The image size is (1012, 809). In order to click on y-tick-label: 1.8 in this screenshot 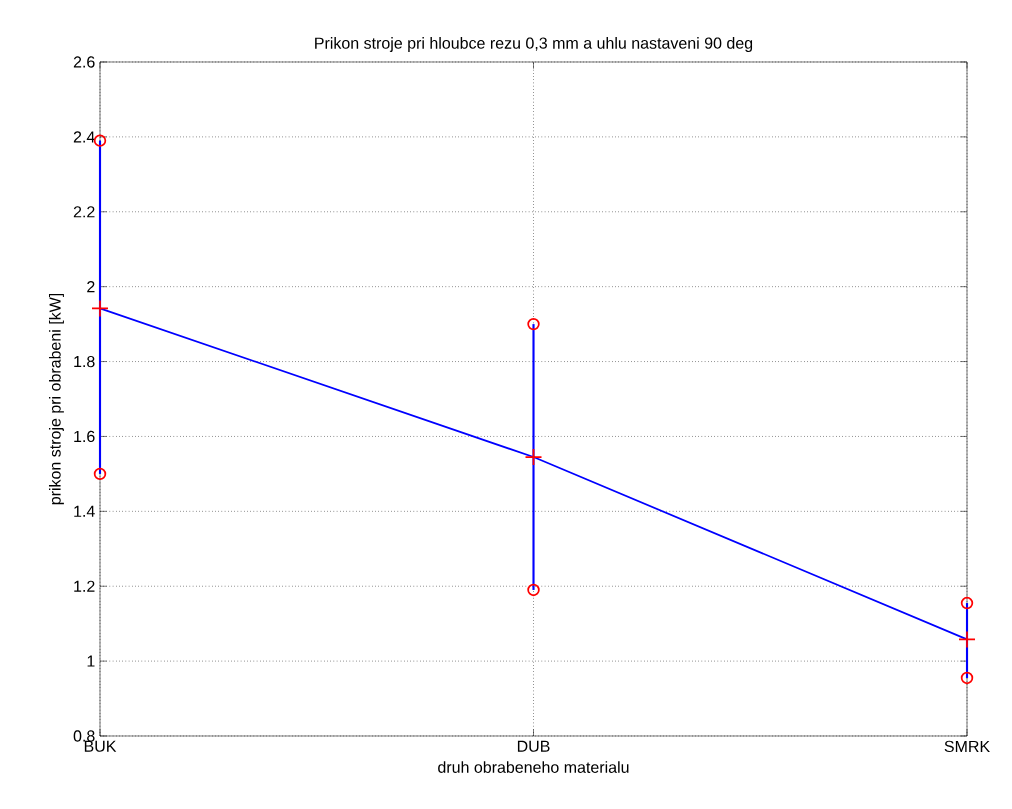, I will do `click(84, 361)`.